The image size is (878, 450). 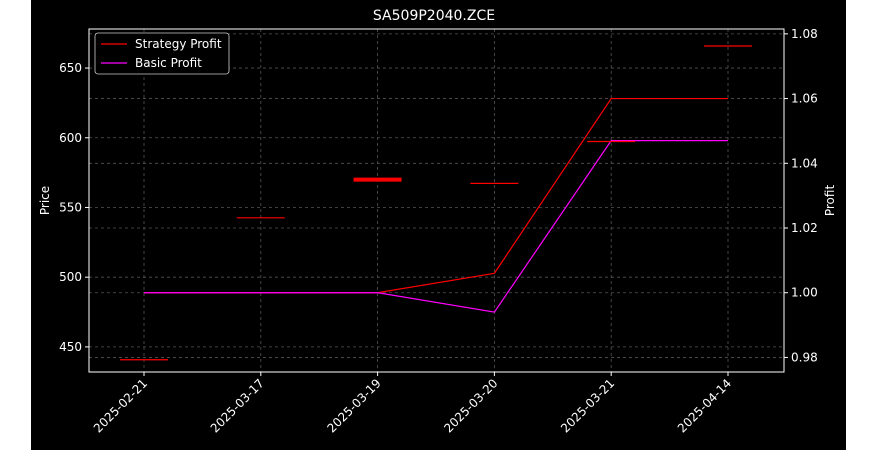 What do you see at coordinates (70, 347) in the screenshot?
I see `y-tick-label-left: 450` at bounding box center [70, 347].